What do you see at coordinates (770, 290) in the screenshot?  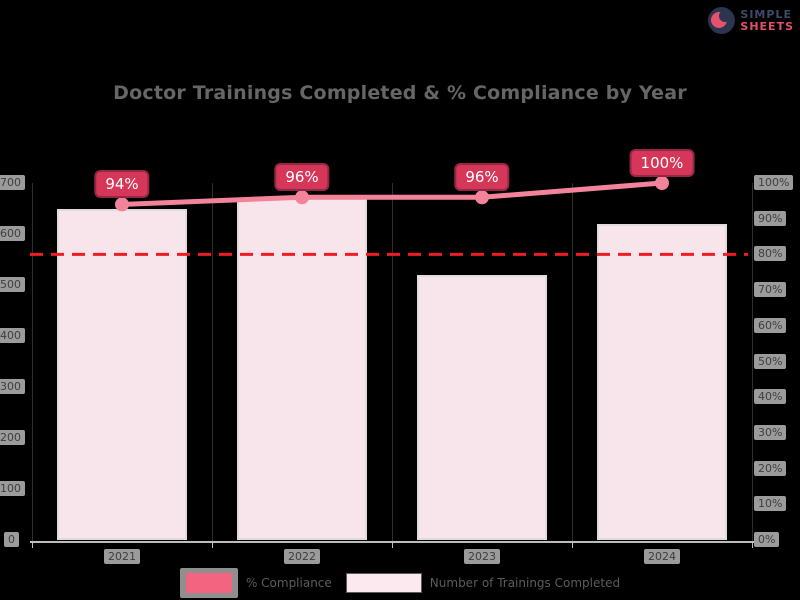 I see `right-axis-tick-label: 70%` at bounding box center [770, 290].